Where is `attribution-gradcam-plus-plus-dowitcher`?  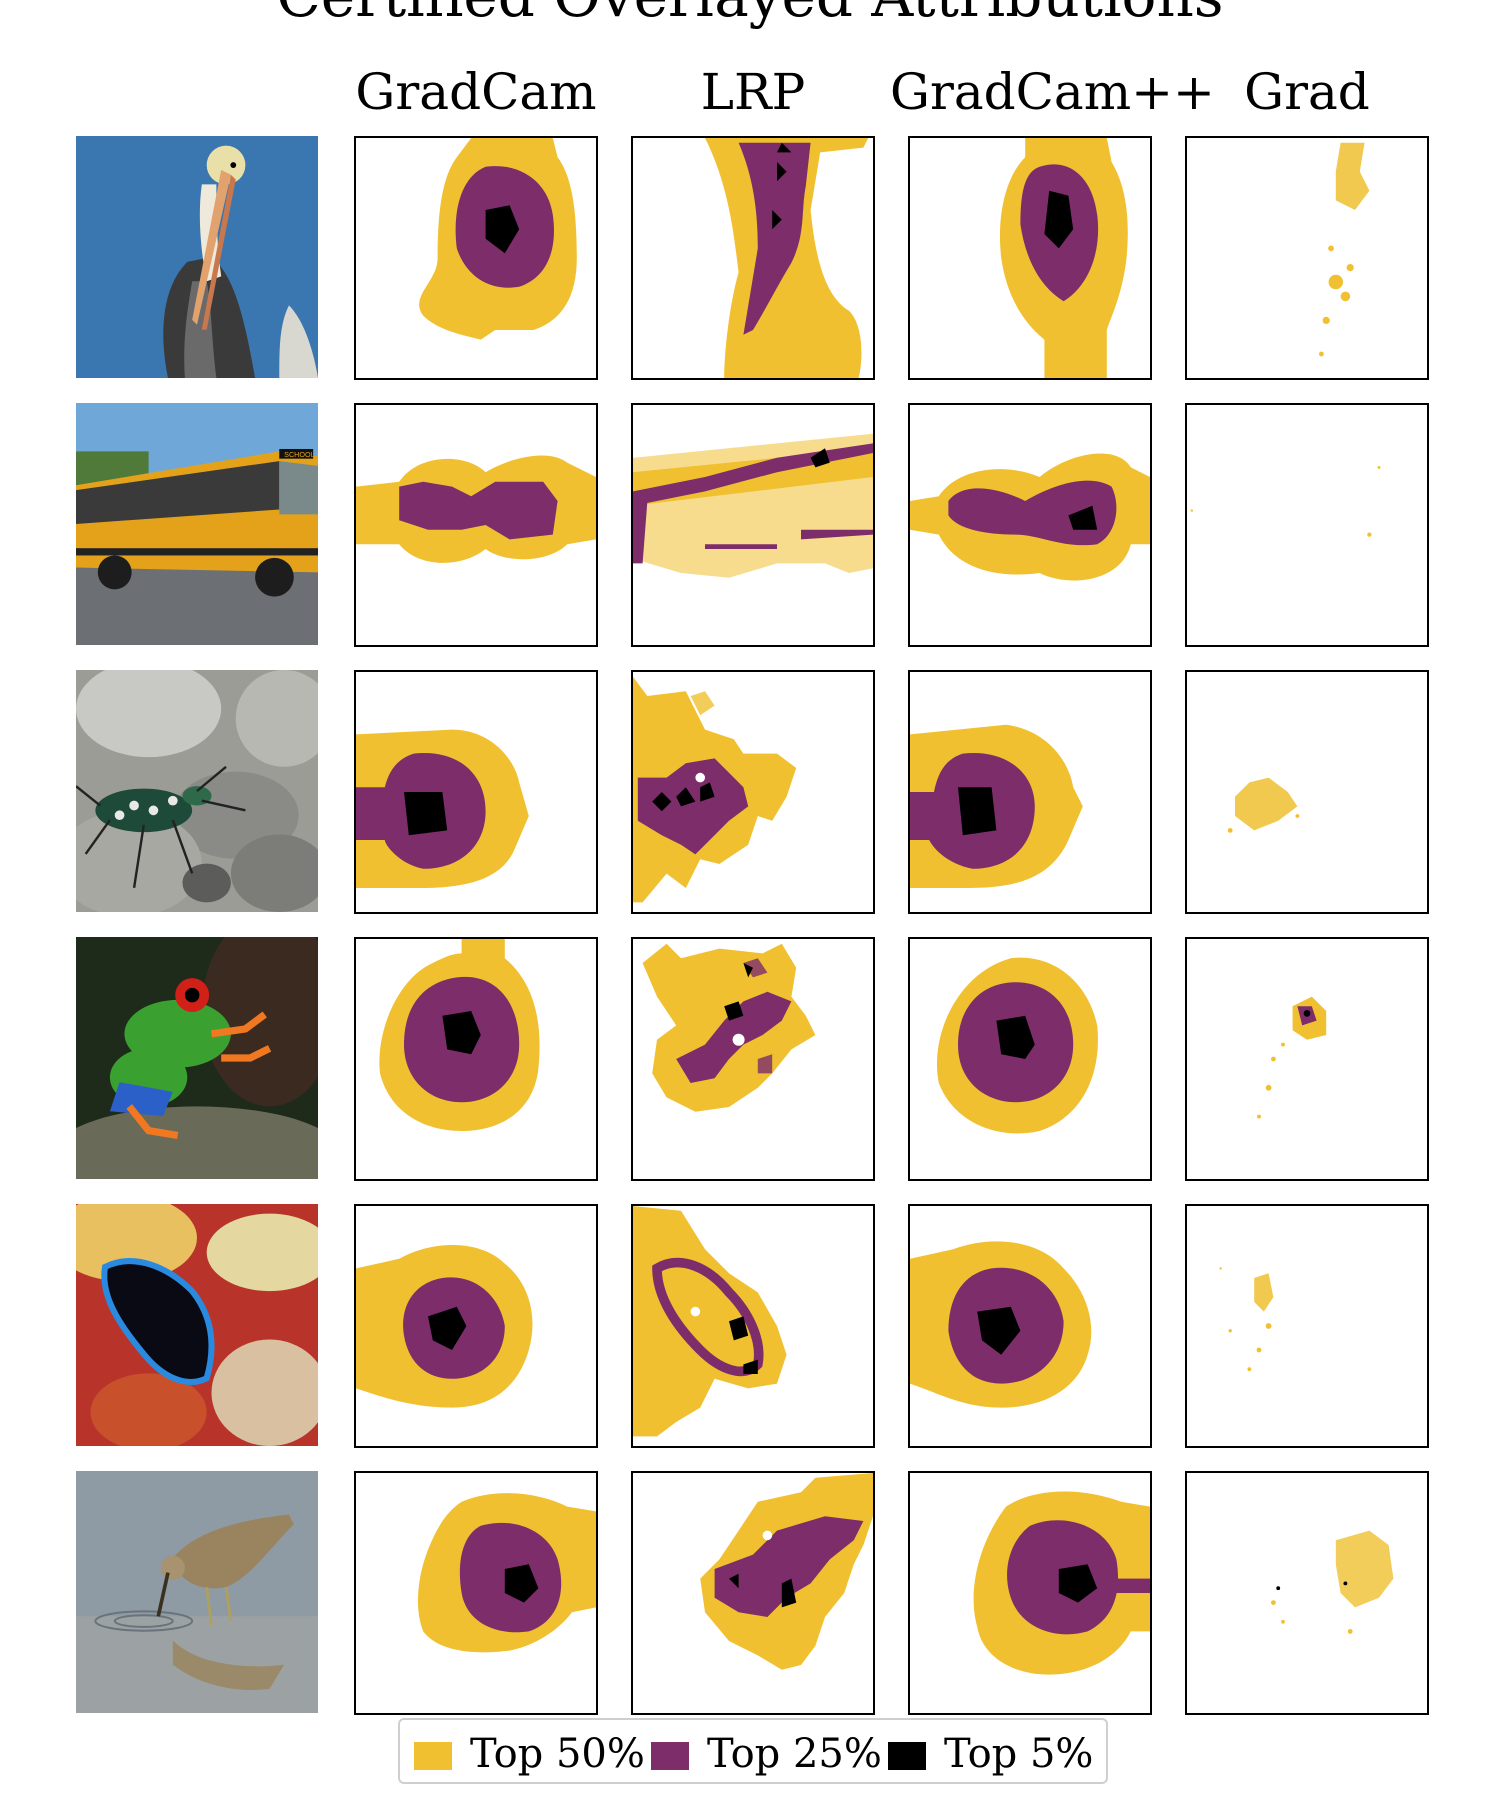 attribution-gradcam-plus-plus-dowitcher is located at coordinates (1030, 1593).